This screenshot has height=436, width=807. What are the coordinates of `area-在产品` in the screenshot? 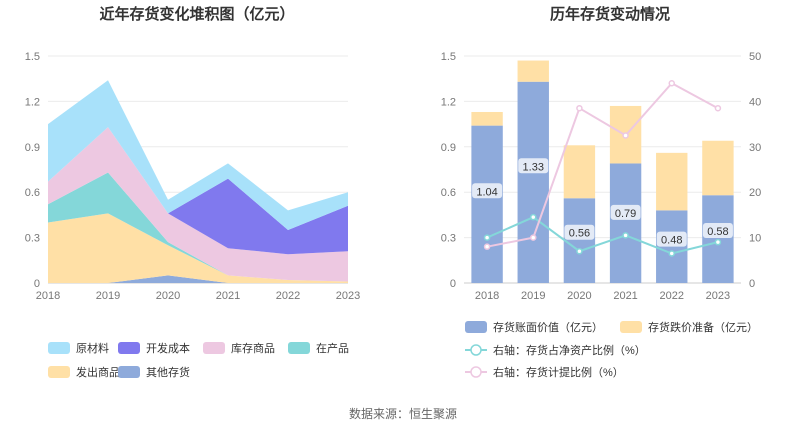 It's located at (198, 227).